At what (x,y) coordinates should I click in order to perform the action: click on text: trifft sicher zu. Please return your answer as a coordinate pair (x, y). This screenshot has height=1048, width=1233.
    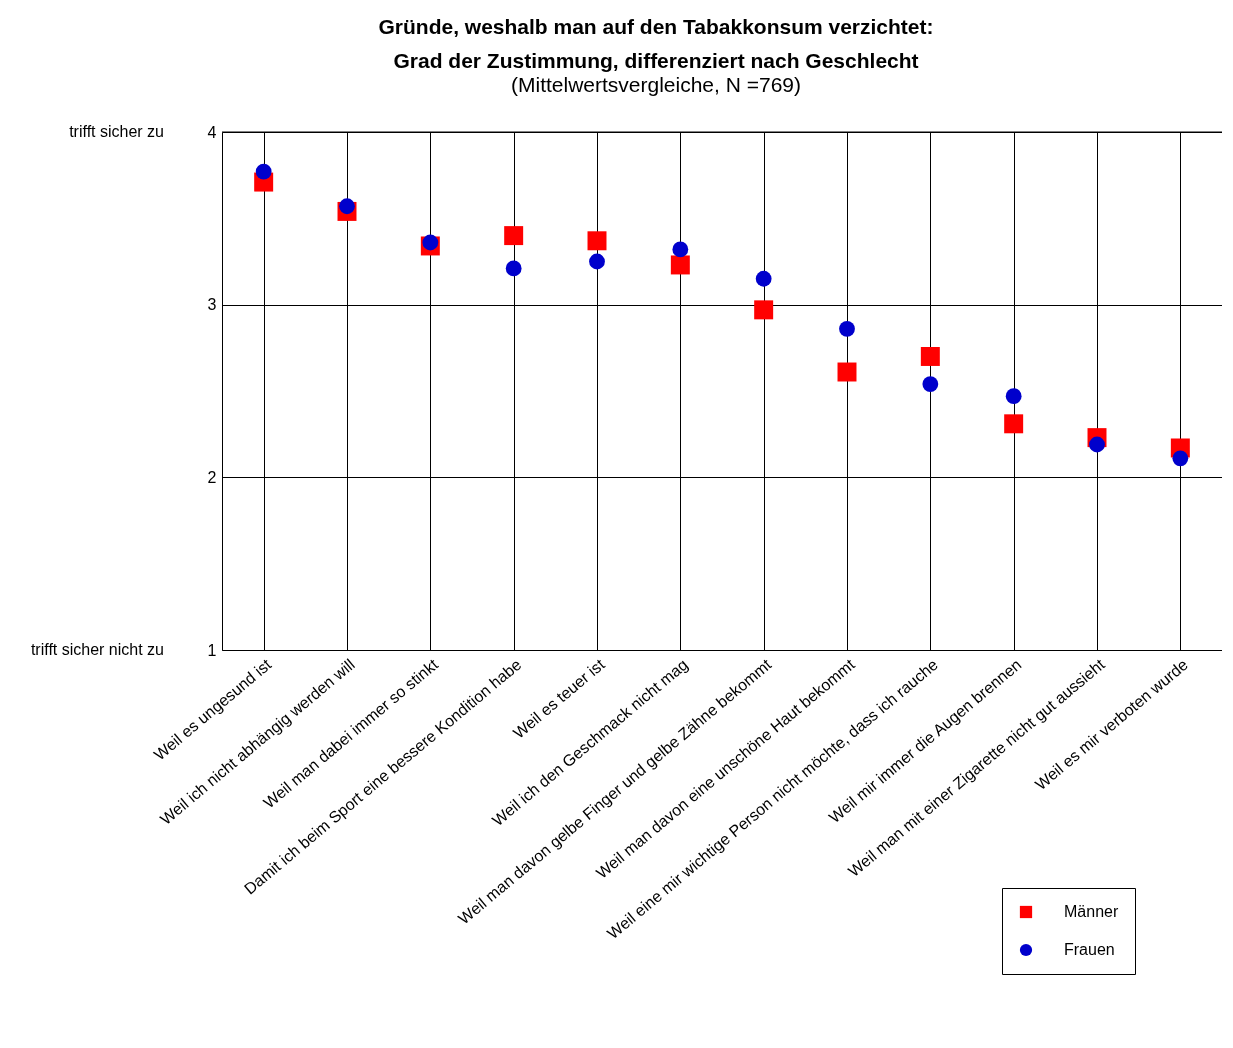
    Looking at the image, I should click on (116, 131).